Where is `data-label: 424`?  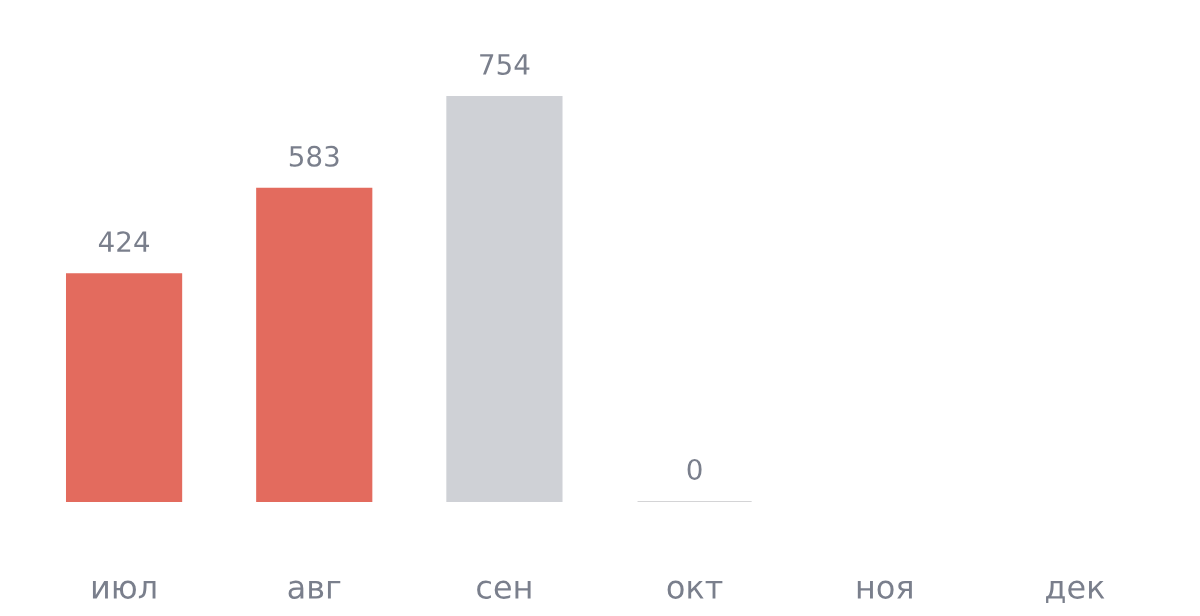
data-label: 424 is located at coordinates (124, 241).